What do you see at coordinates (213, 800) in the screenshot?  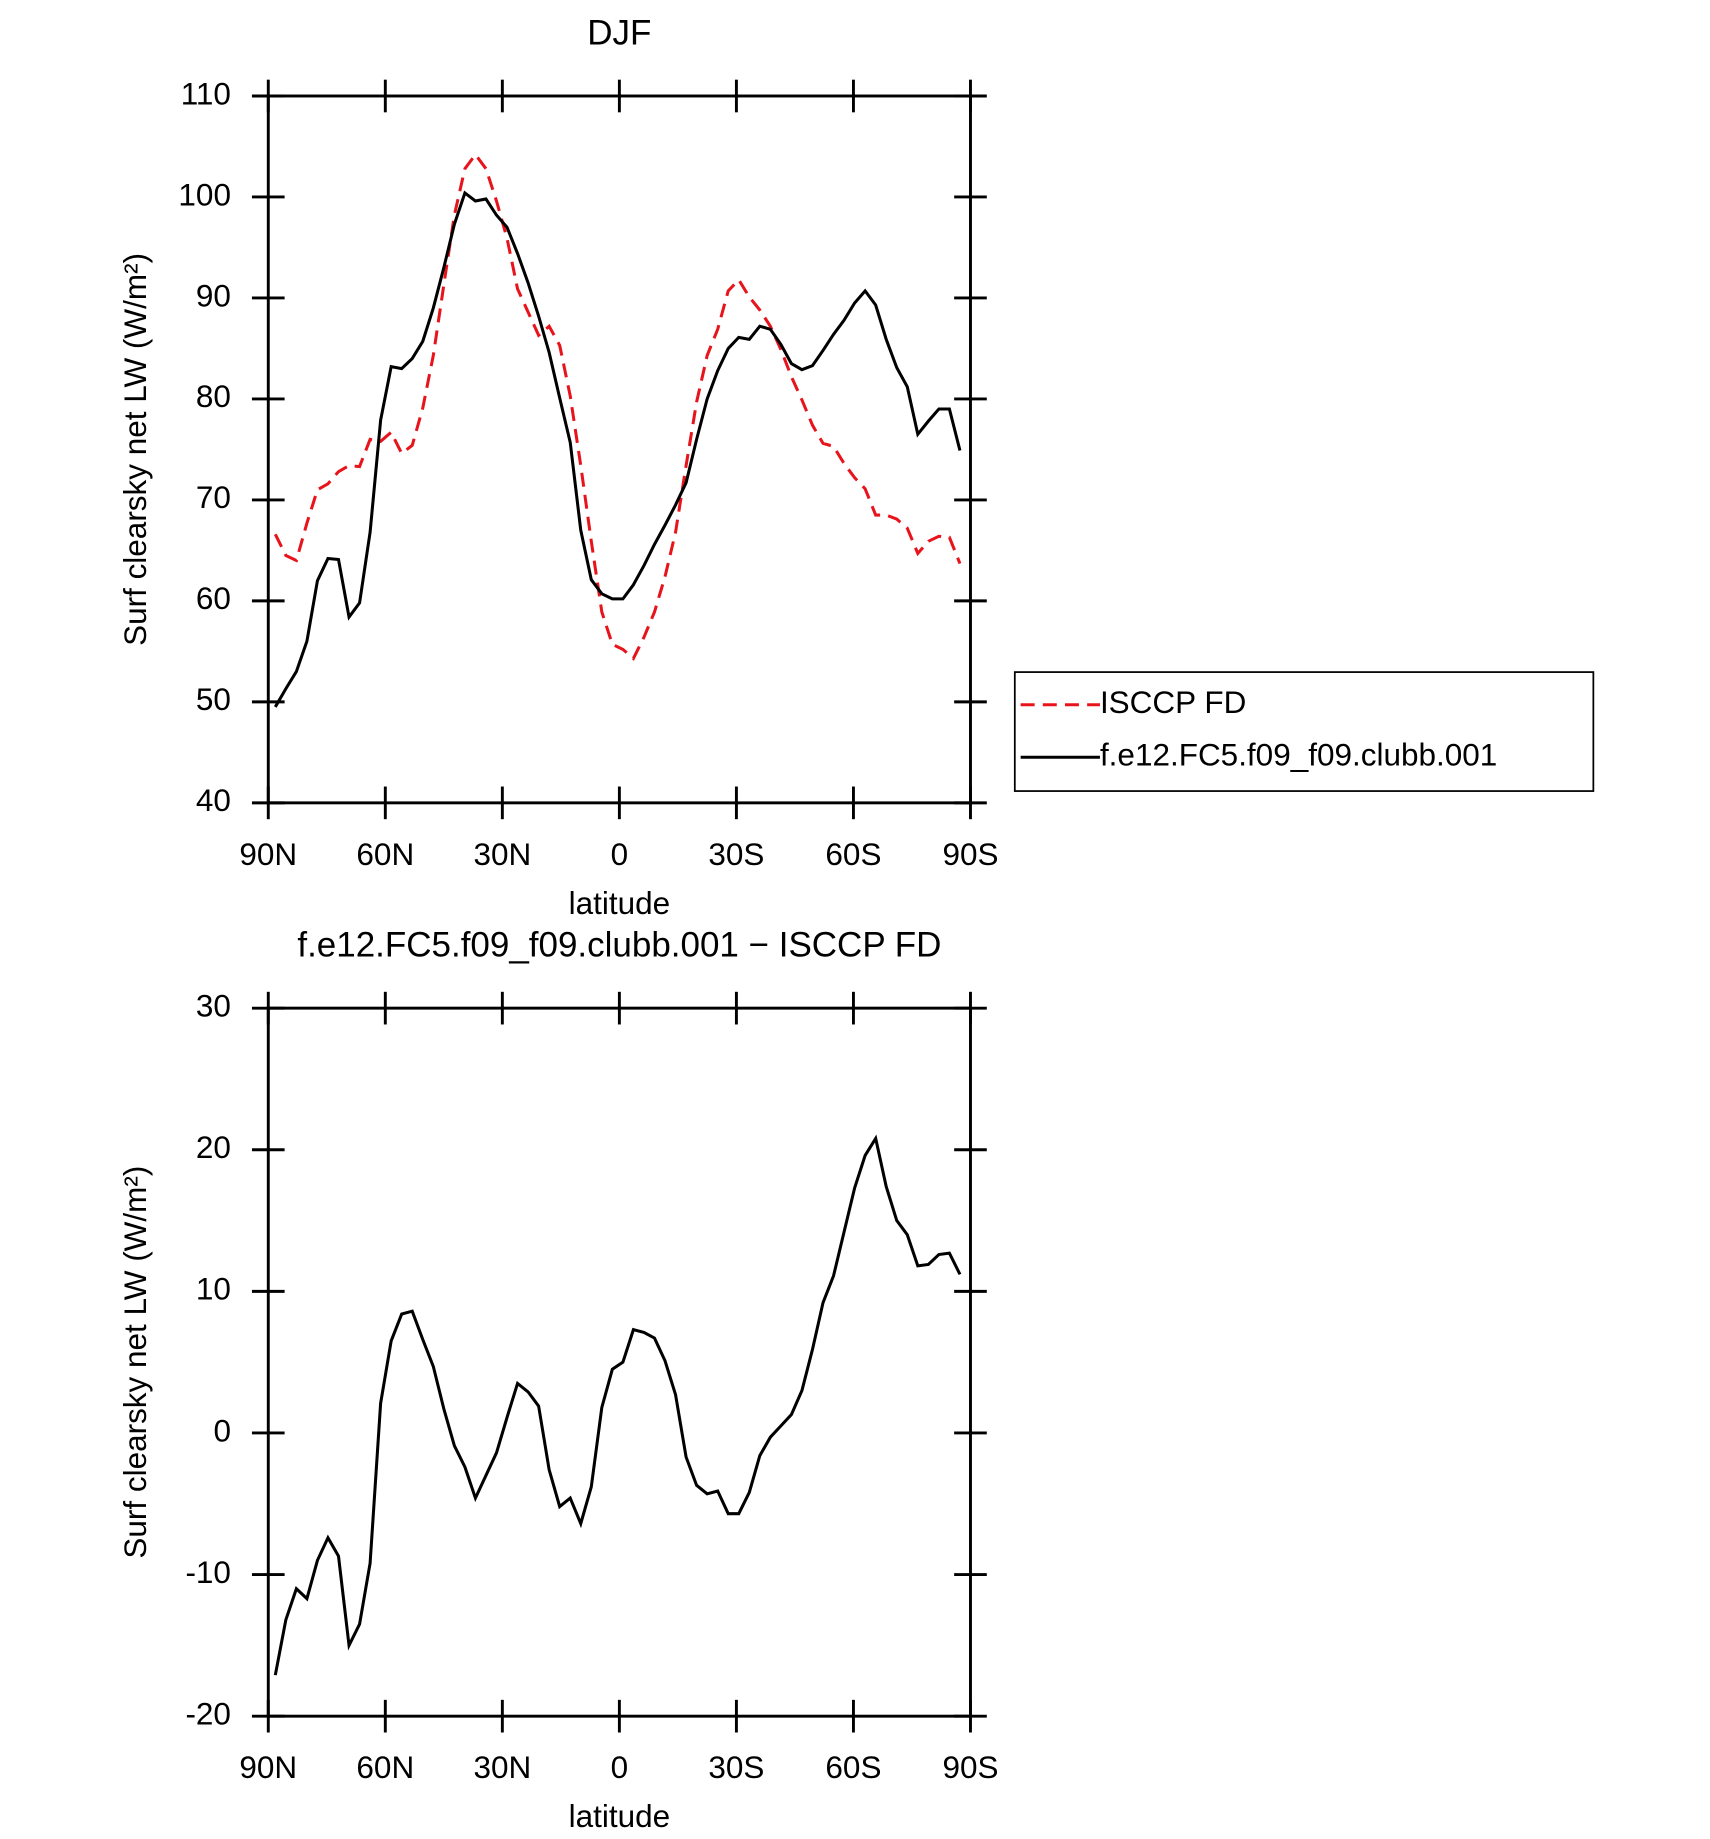 I see `y-tick-label: 40` at bounding box center [213, 800].